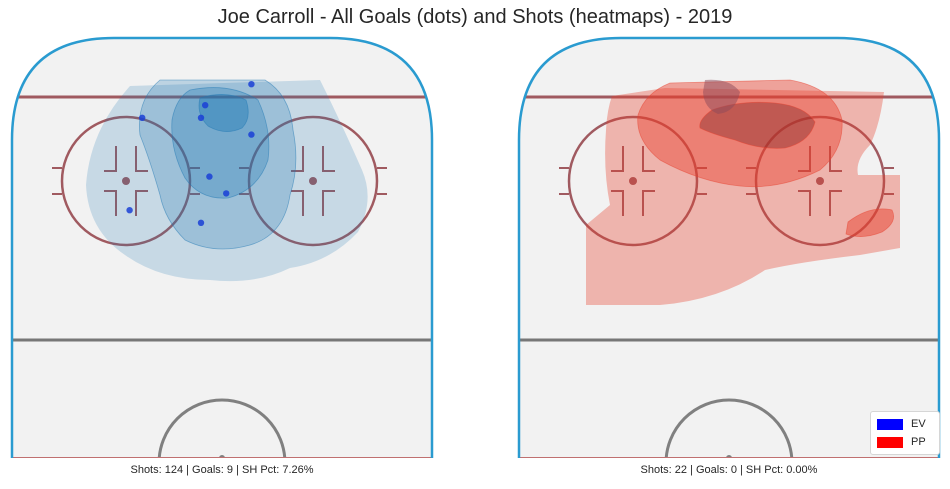 The image size is (950, 489). I want to click on legend-item-ev: EV, so click(901, 424).